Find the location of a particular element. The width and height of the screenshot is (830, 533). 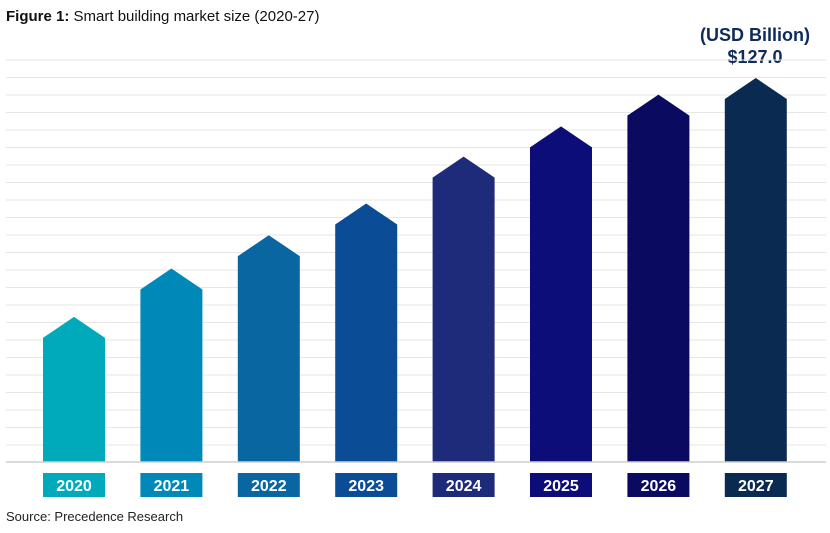

year-label-2025: 2025 is located at coordinates (561, 486).